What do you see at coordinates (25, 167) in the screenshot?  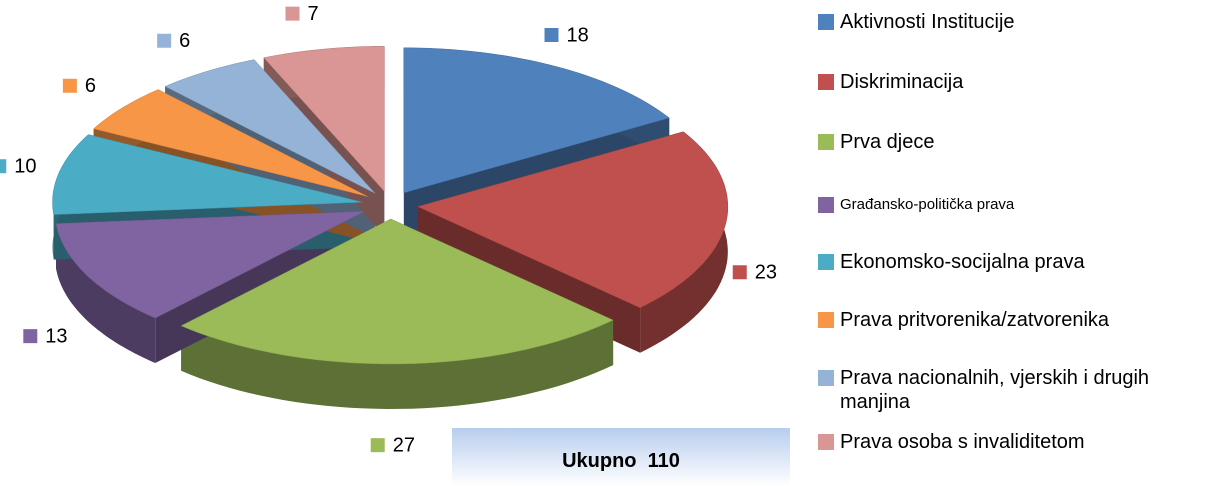 I see `data-label: 10` at bounding box center [25, 167].